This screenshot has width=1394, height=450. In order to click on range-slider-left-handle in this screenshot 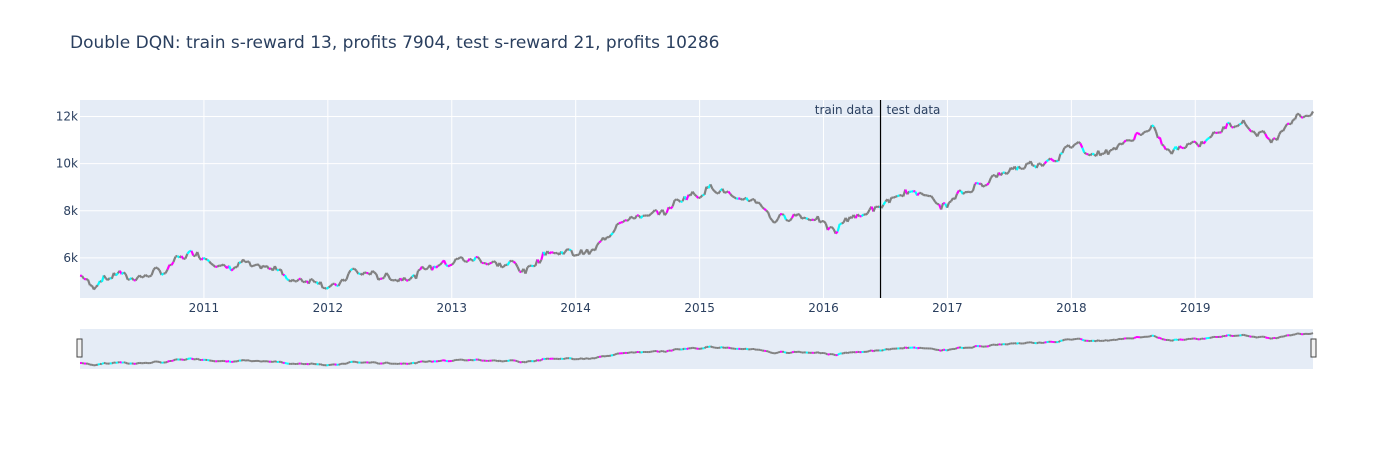, I will do `click(79, 348)`.